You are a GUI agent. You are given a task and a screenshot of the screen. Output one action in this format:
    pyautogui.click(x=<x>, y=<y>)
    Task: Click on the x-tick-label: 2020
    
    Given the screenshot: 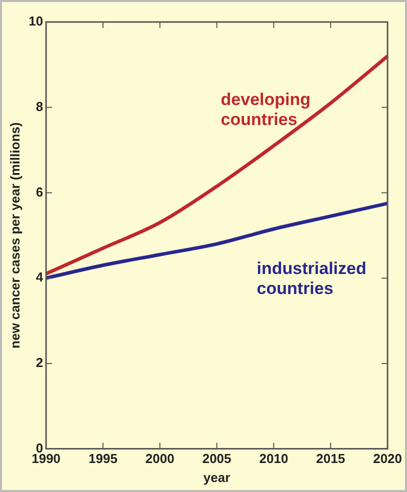 What is the action you would take?
    pyautogui.click(x=387, y=458)
    